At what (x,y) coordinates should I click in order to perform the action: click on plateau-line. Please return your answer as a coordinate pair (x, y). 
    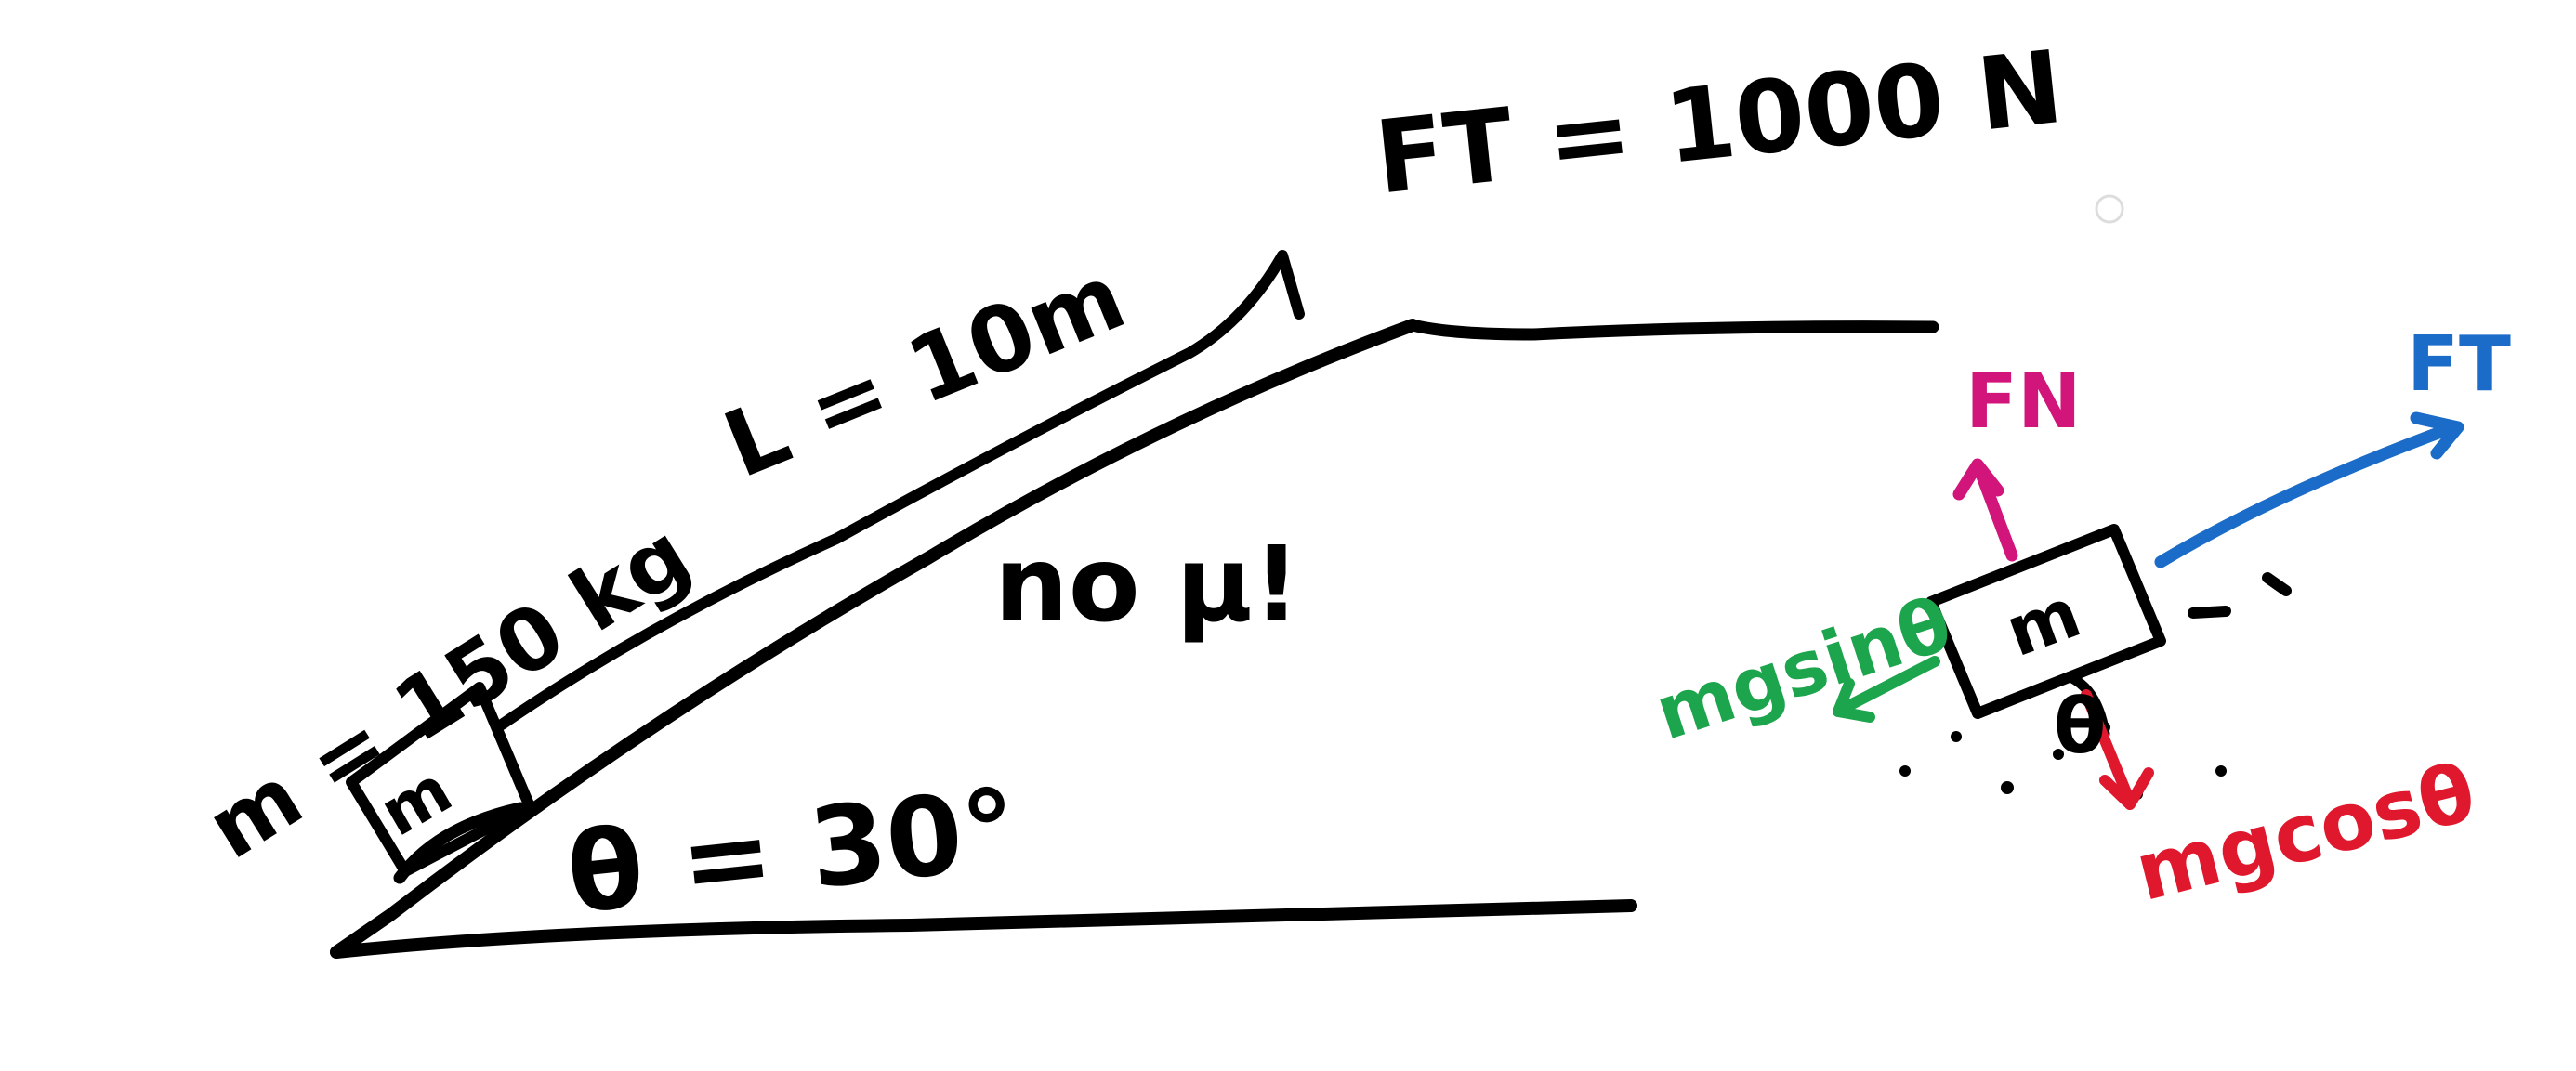
    Looking at the image, I should click on (1672, 330).